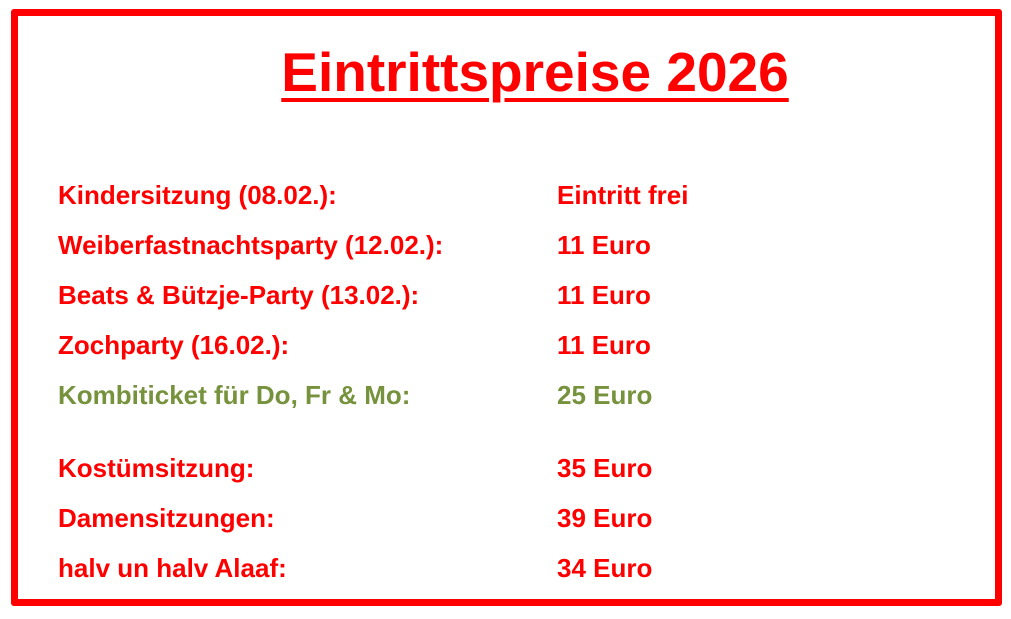  Describe the element at coordinates (166, 518) in the screenshot. I see `event-label: Damensitzungen:` at that location.